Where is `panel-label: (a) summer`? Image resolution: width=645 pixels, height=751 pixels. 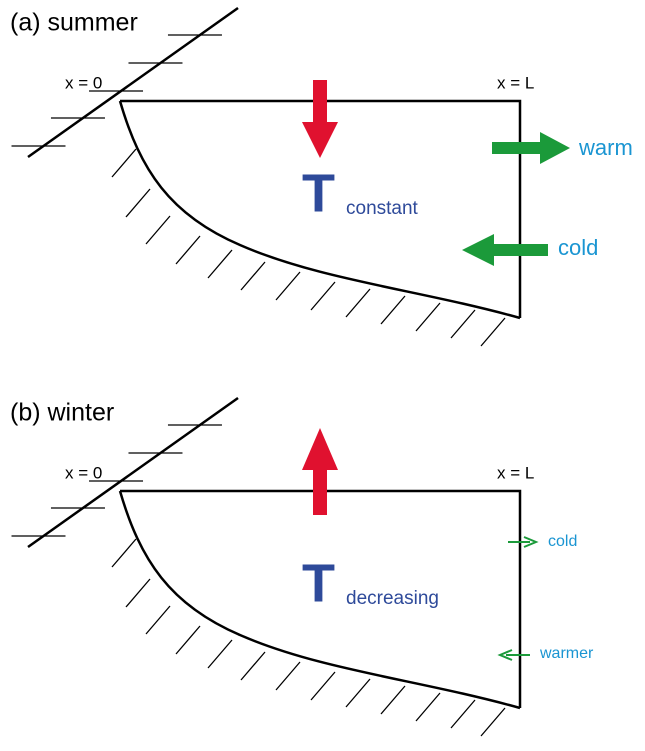 panel-label: (a) summer is located at coordinates (74, 23).